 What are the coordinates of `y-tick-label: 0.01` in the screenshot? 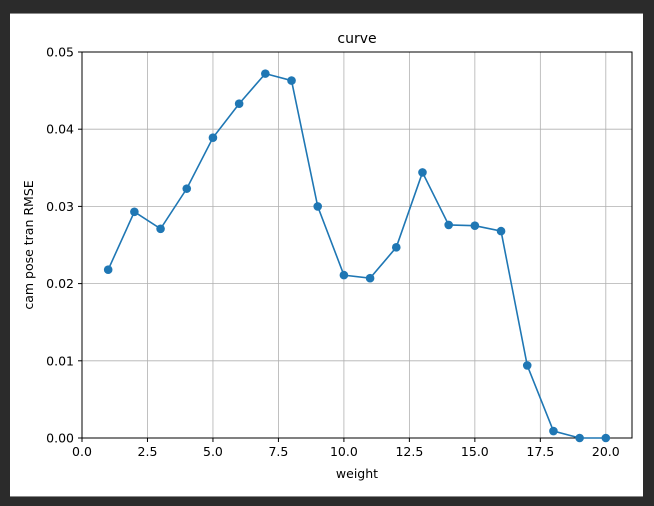 It's located at (60, 360).